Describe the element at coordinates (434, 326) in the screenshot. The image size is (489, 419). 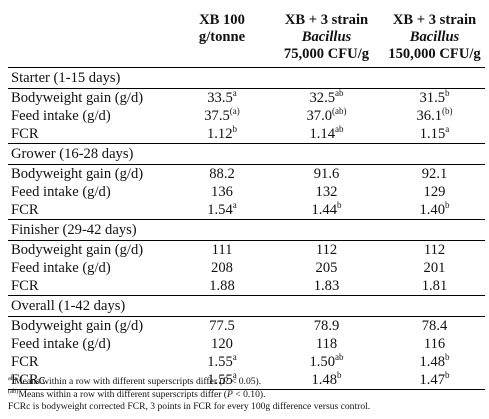
I see `cell-value: 78.4` at that location.